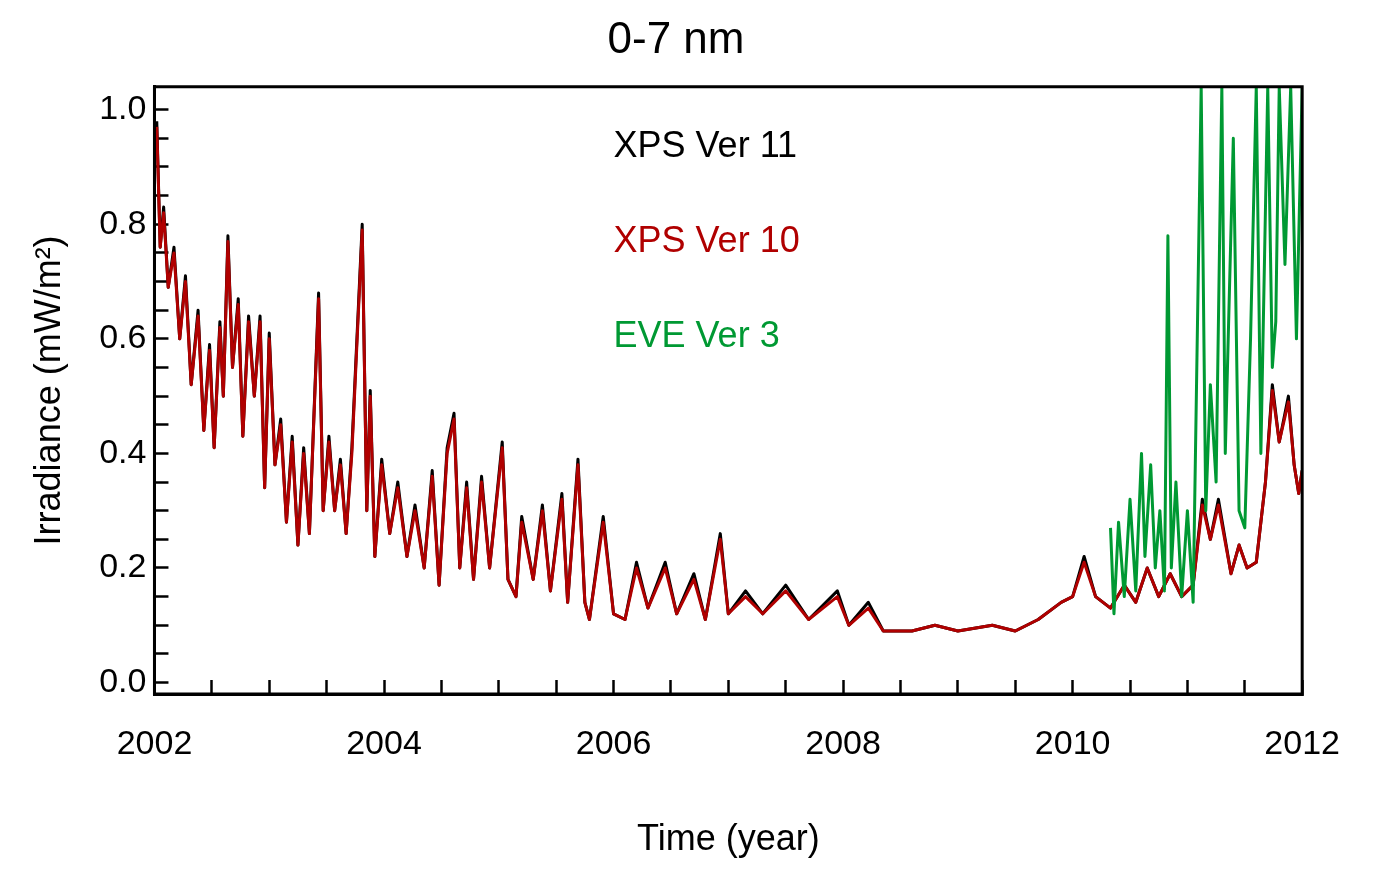  I want to click on chart-title: 0-7 nm, so click(676, 37).